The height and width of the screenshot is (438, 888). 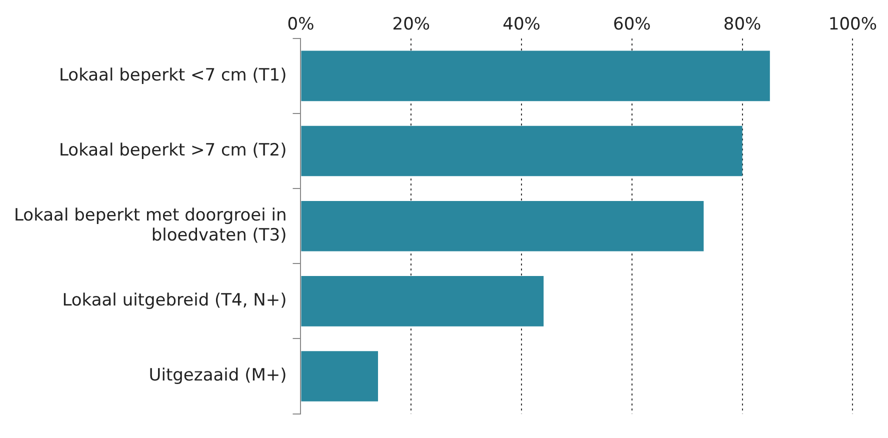 What do you see at coordinates (632, 24) in the screenshot?
I see `x-tick-label: 60%` at bounding box center [632, 24].